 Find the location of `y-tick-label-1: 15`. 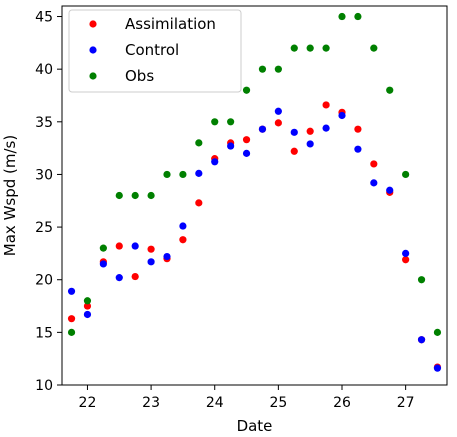

y-tick-label-1: 15 is located at coordinates (44, 333).